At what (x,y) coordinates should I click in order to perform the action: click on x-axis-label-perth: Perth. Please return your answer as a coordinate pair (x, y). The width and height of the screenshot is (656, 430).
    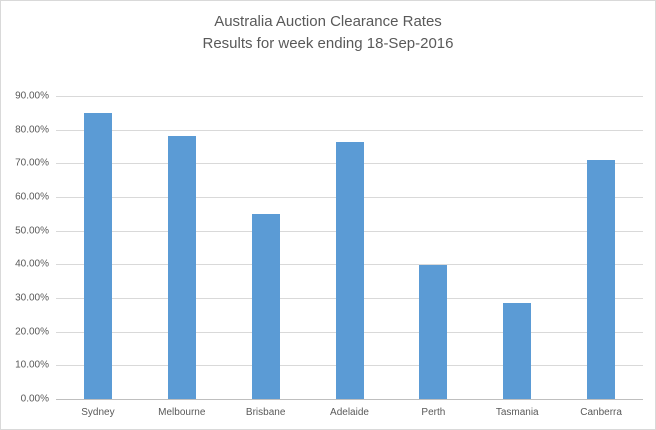
    Looking at the image, I should click on (433, 412).